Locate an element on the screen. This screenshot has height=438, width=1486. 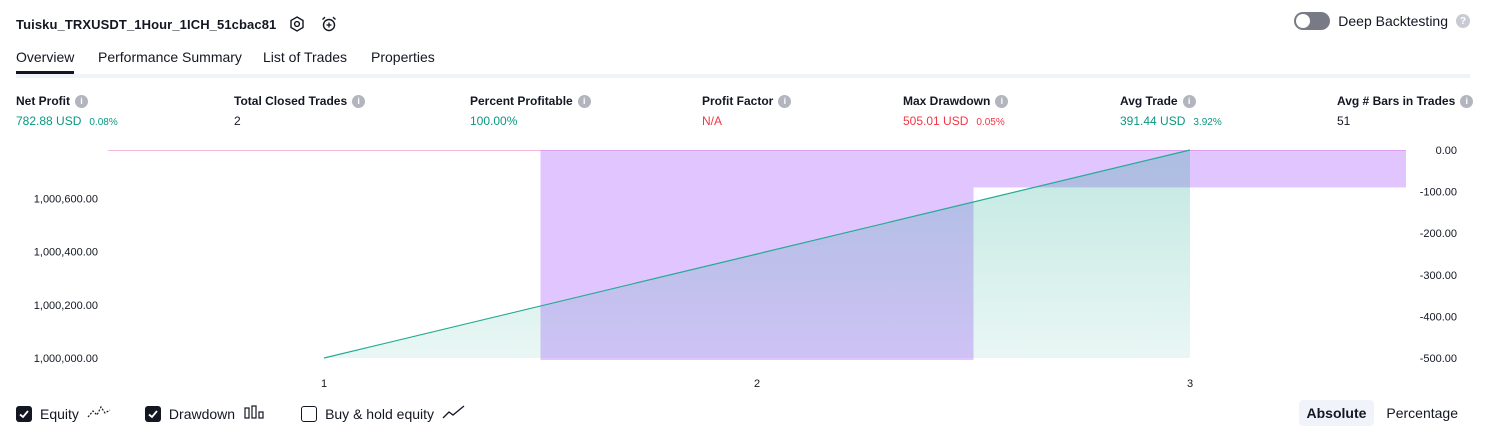
y-left-tick-label: 1,000,200.00 is located at coordinates (66, 306).